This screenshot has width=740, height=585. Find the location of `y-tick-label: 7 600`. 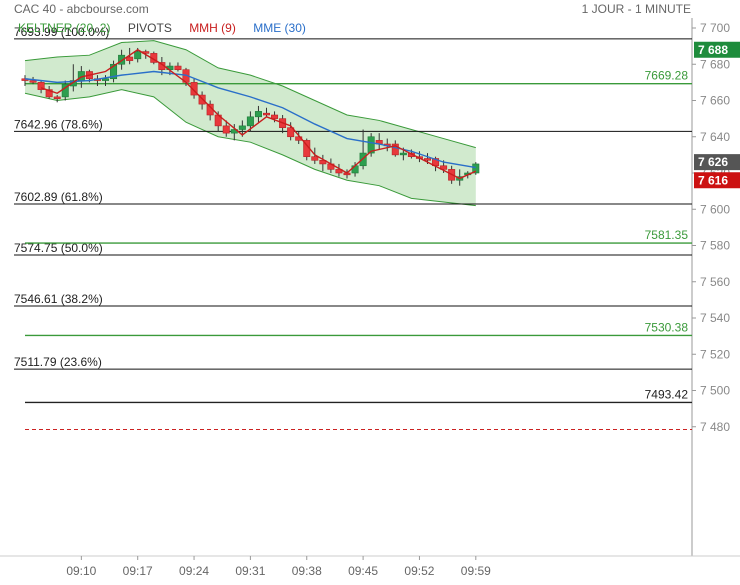

y-tick-label: 7 600 is located at coordinates (715, 209).